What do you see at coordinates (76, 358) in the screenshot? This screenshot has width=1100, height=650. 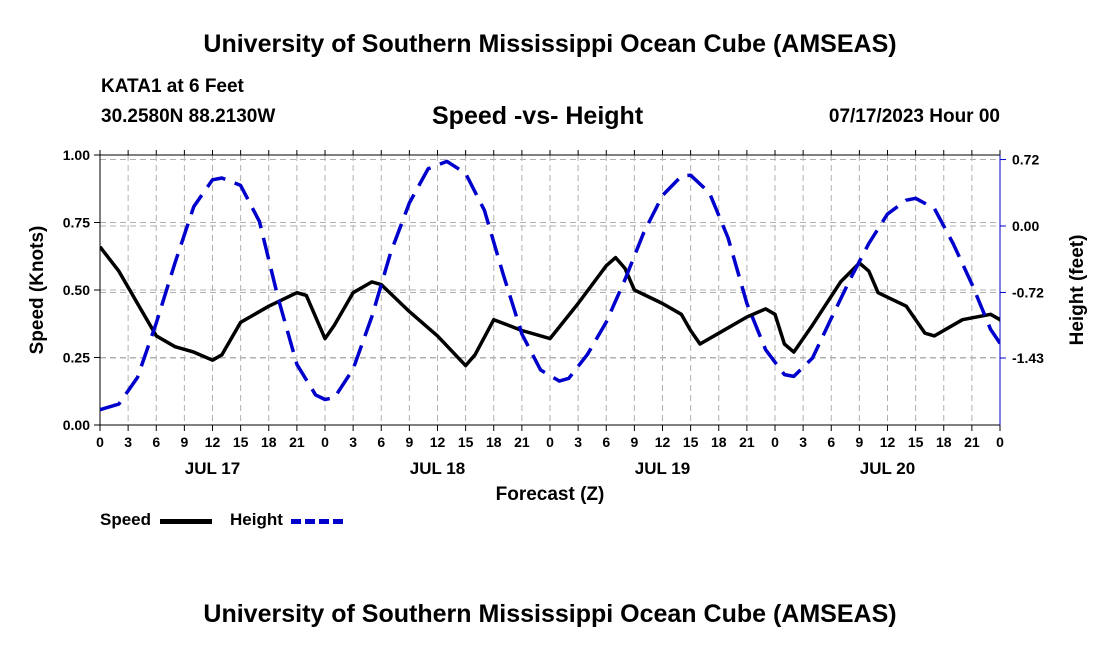 I see `y-left-tick-label: 0.25` at bounding box center [76, 358].